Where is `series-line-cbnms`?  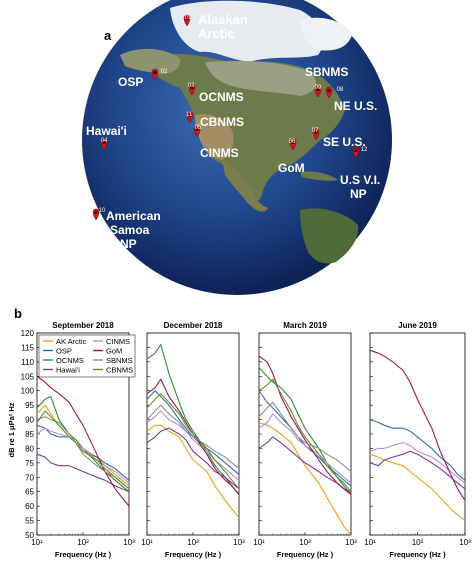
series-line-cbnms is located at coordinates (83, 450).